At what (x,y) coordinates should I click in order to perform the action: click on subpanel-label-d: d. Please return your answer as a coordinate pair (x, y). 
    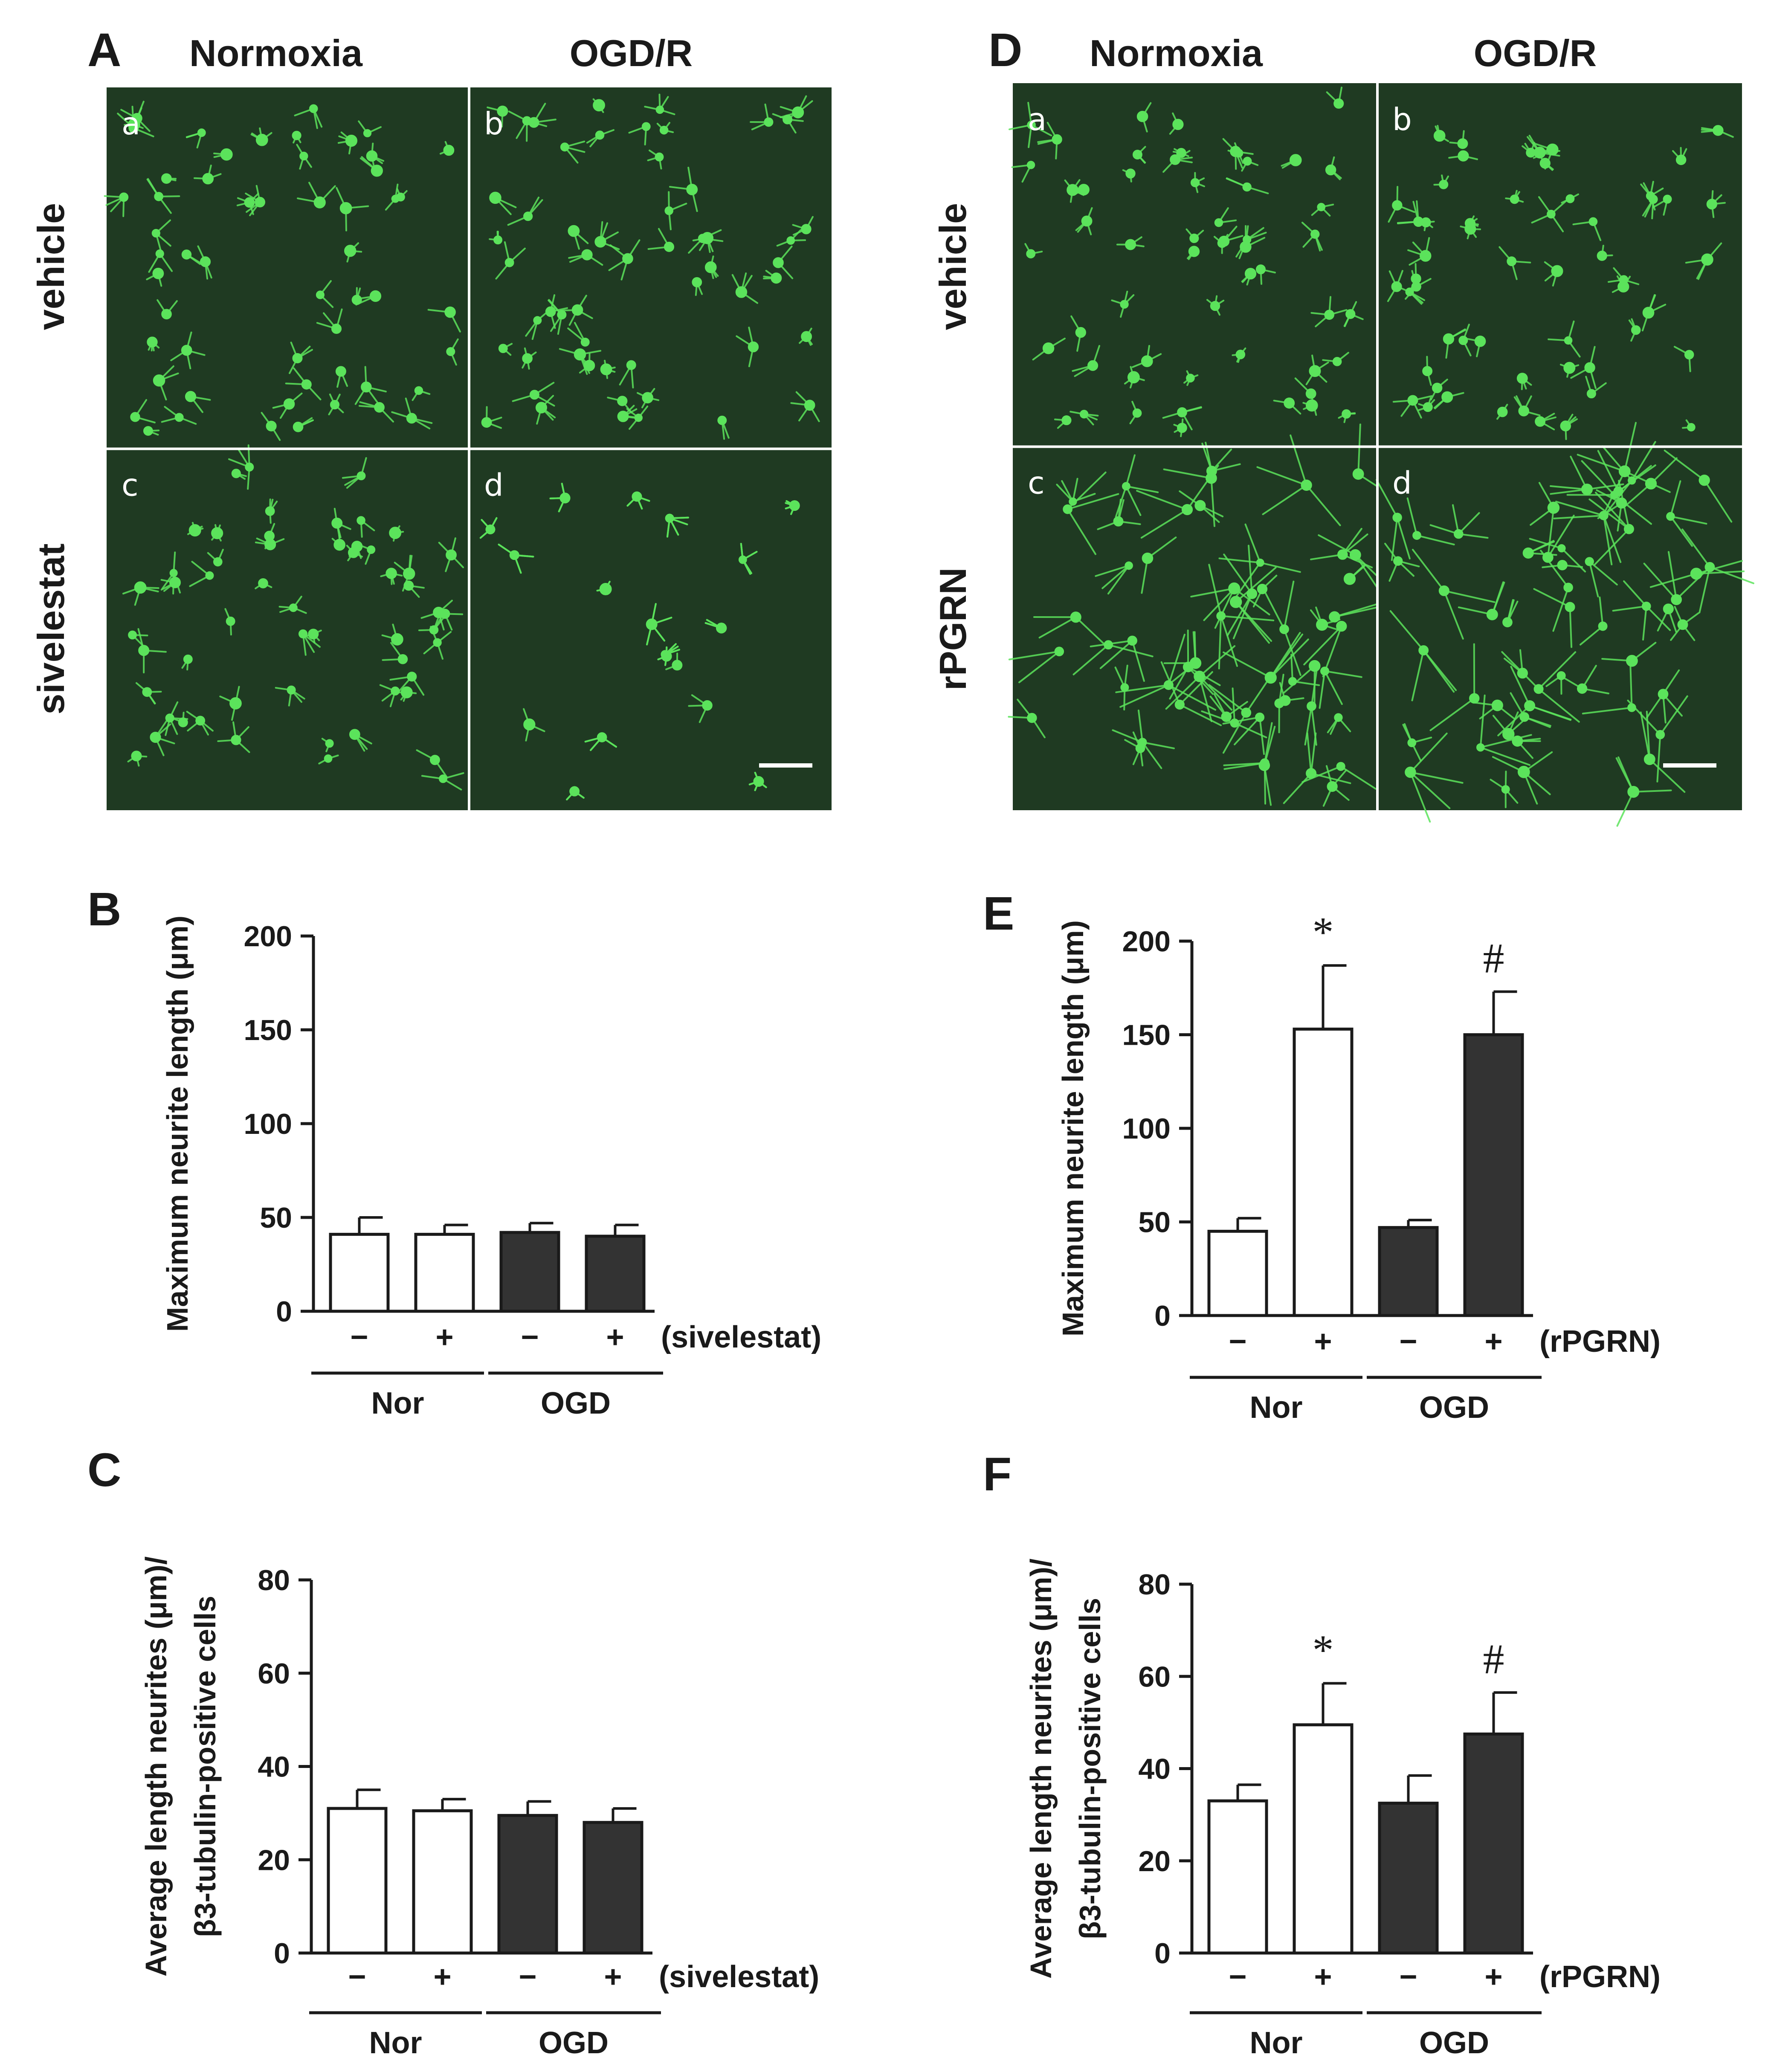
    Looking at the image, I should click on (1402, 483).